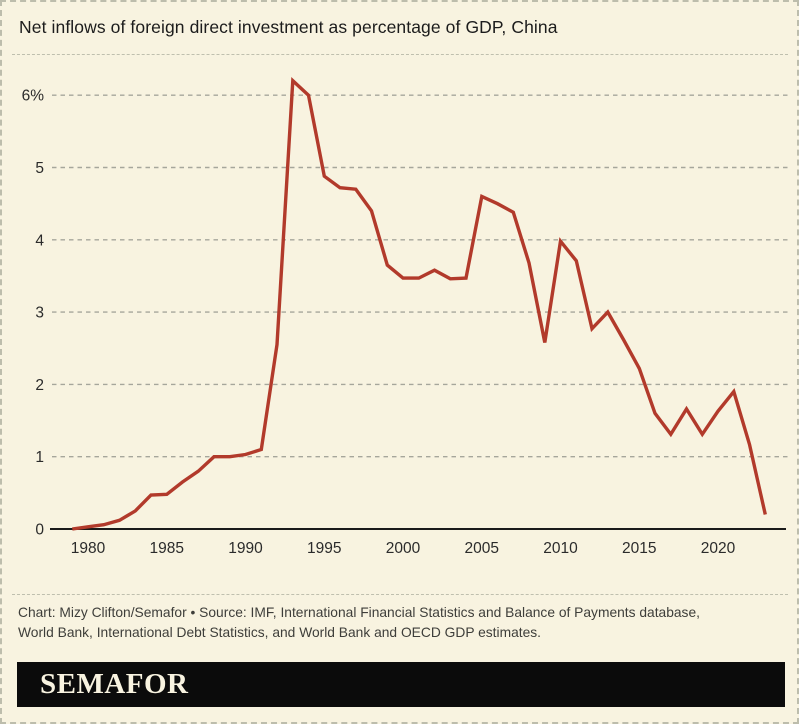 Image resolution: width=799 pixels, height=724 pixels. I want to click on y-tick-label: 4, so click(39, 240).